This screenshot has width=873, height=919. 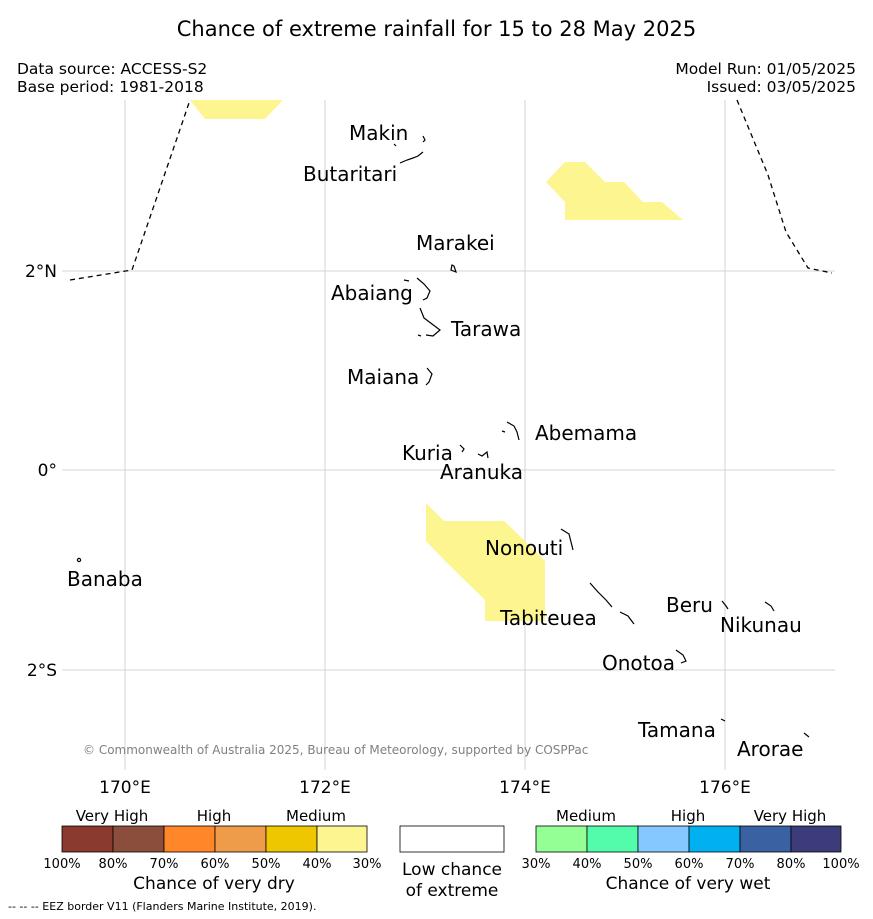 I want to click on dry-tick-40: 40%, so click(x=317, y=864).